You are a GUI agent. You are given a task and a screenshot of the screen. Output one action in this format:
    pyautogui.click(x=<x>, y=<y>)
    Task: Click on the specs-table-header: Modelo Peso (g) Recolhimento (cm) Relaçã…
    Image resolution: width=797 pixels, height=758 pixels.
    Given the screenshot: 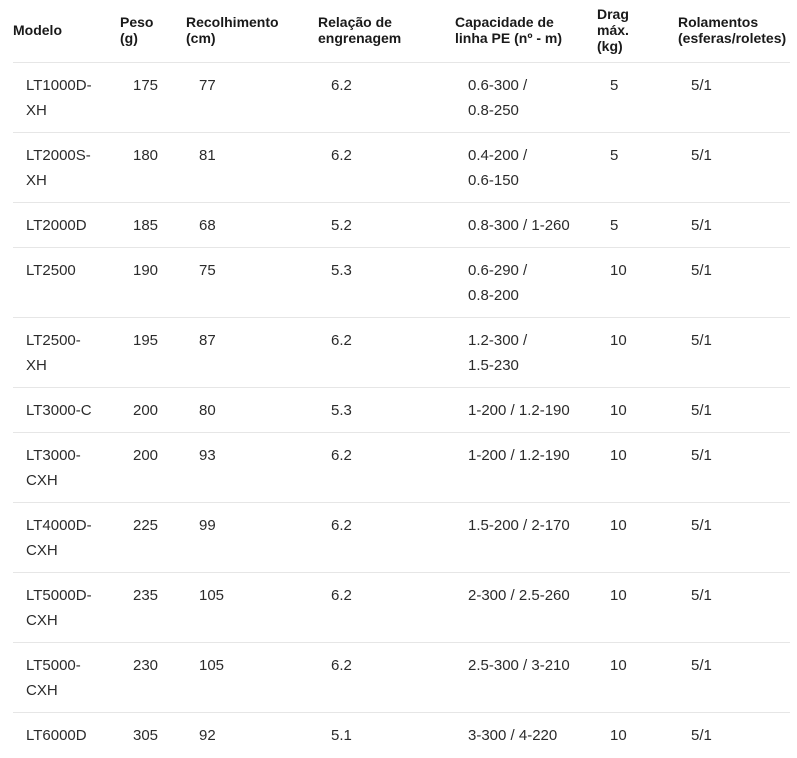 What is the action you would take?
    pyautogui.click(x=401, y=31)
    